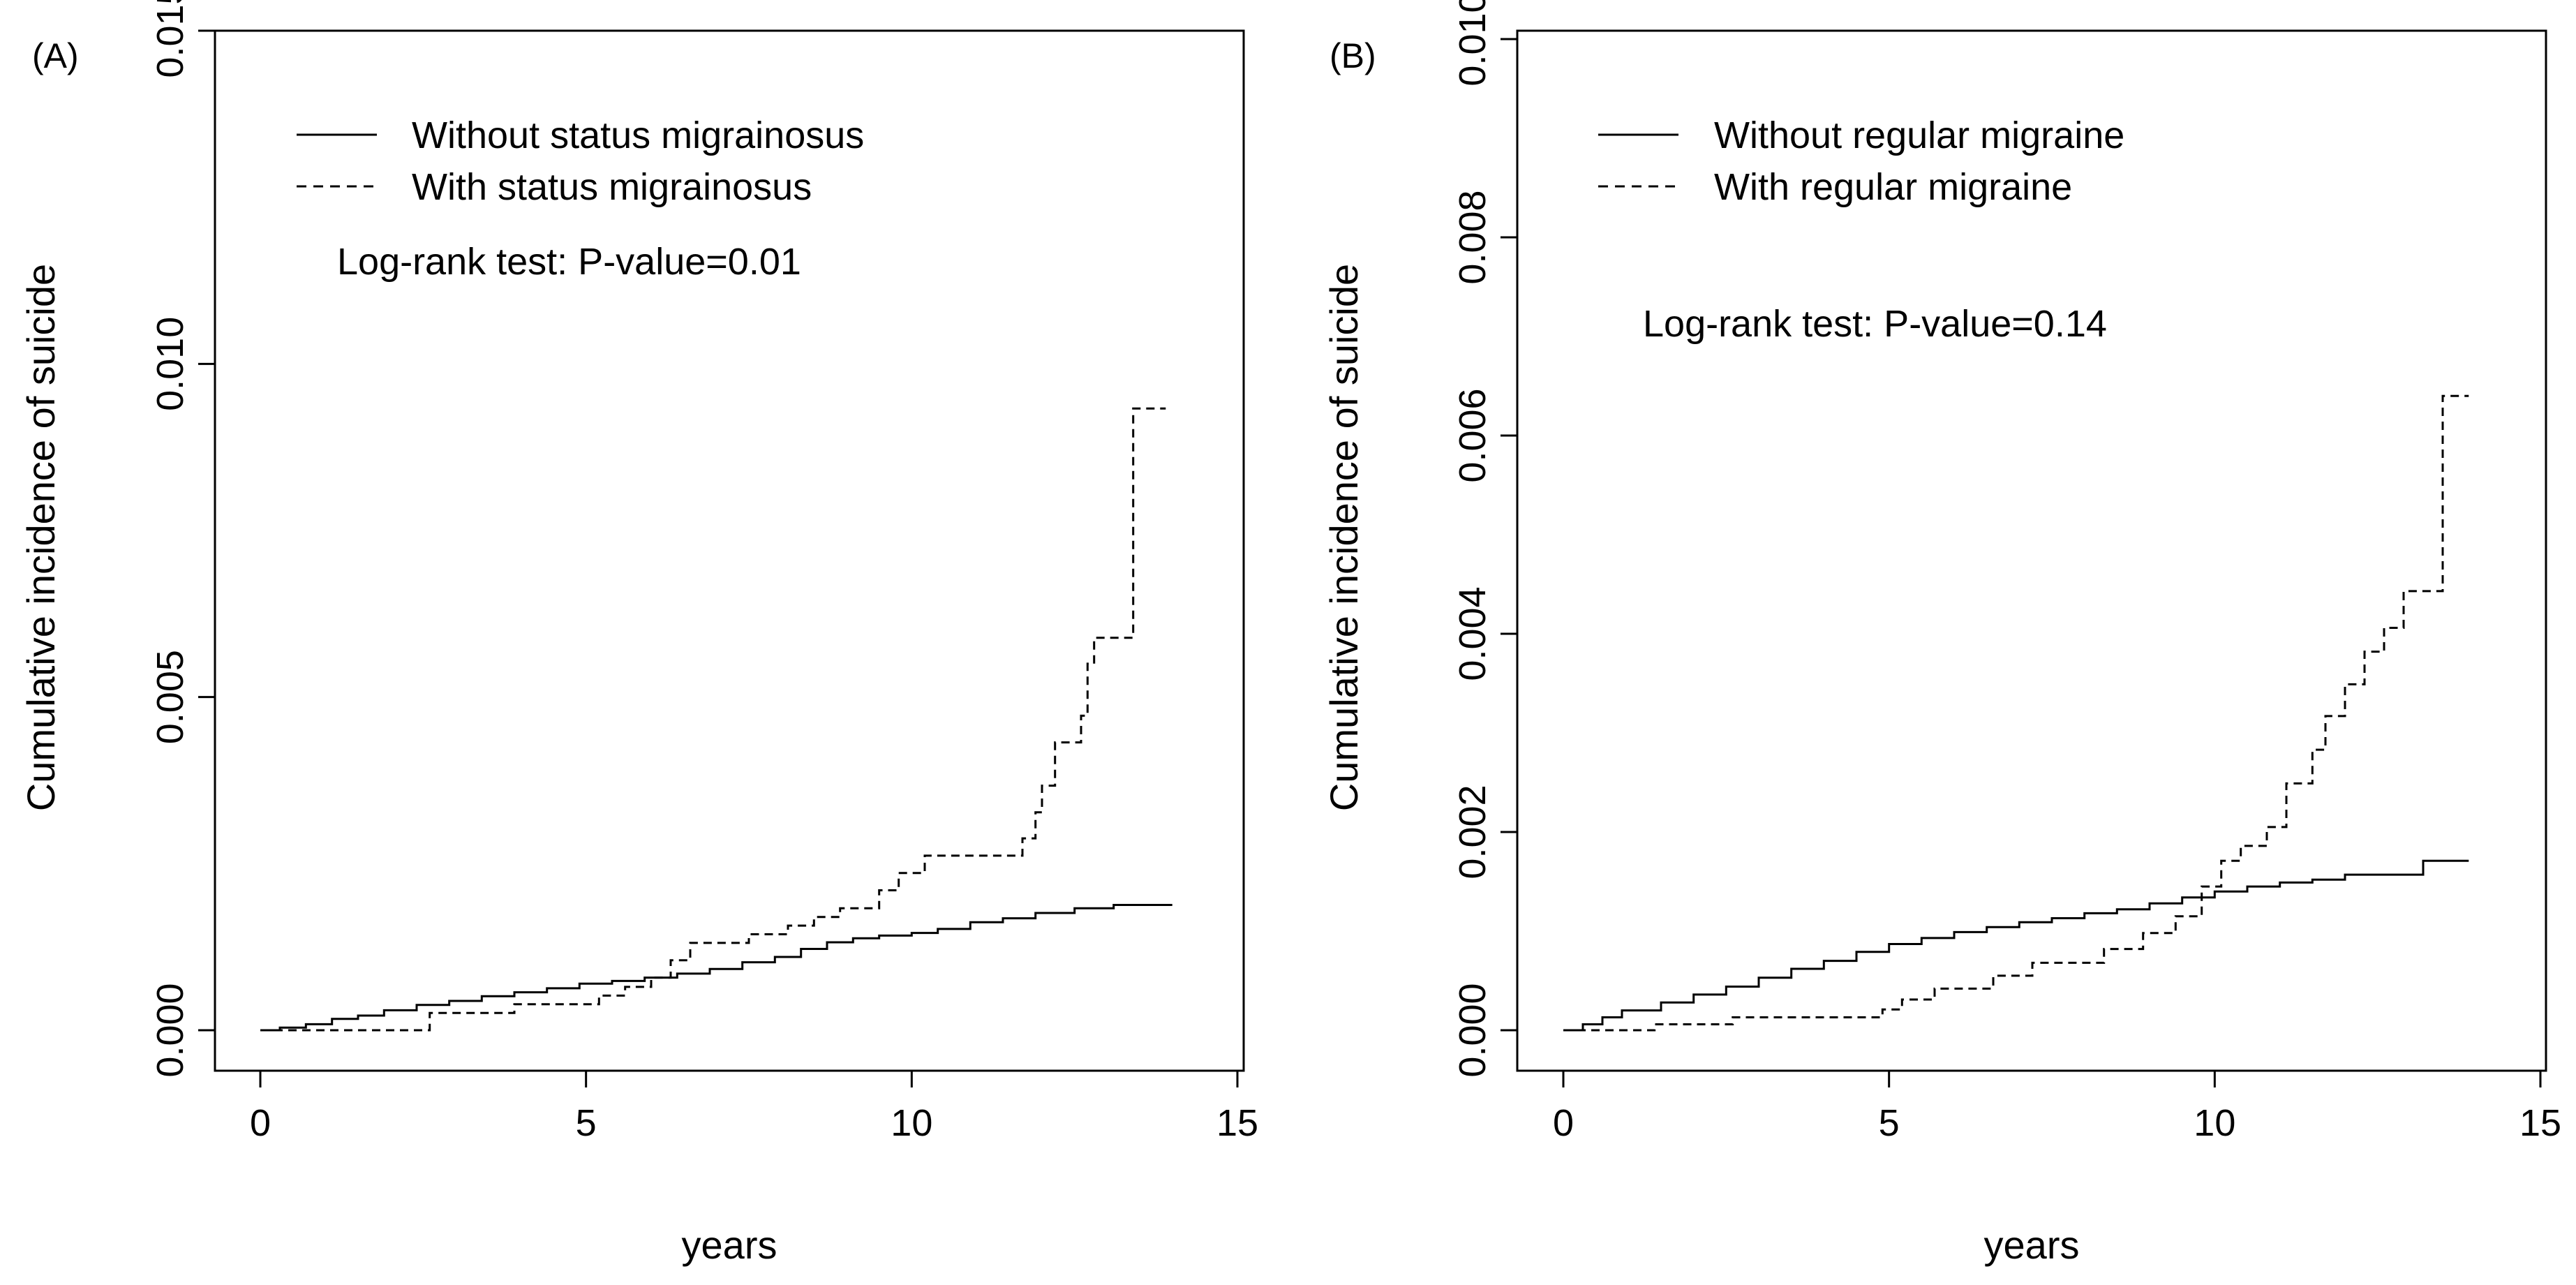 Image resolution: width=2576 pixels, height=1285 pixels. Describe the element at coordinates (1344, 538) in the screenshot. I see `panel-b-y-axis-title: Cumulative incidence of suicide` at that location.